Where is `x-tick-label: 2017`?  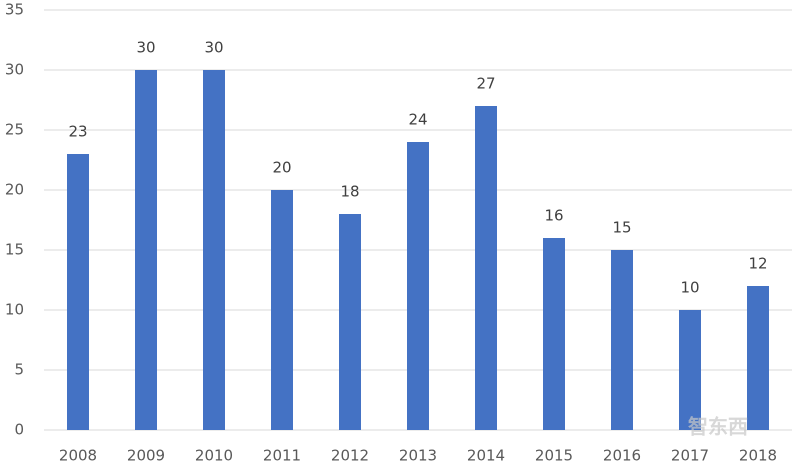
x-tick-label: 2017 is located at coordinates (690, 456).